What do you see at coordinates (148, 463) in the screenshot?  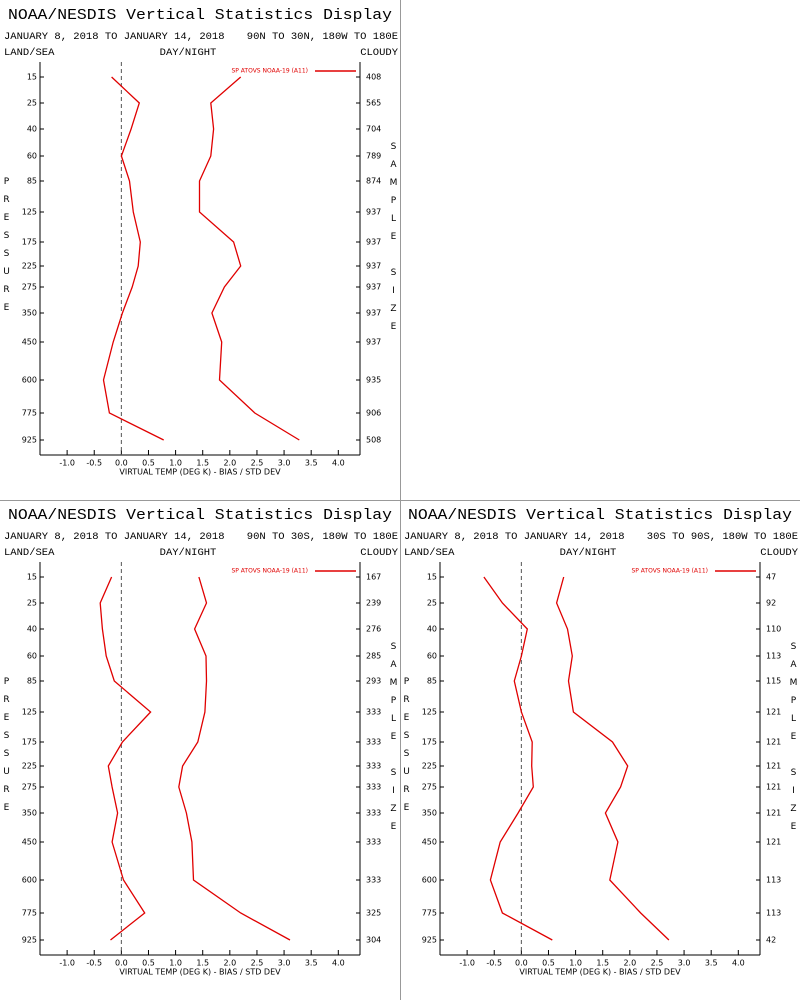 I see `x-tick-label: 0.5` at bounding box center [148, 463].